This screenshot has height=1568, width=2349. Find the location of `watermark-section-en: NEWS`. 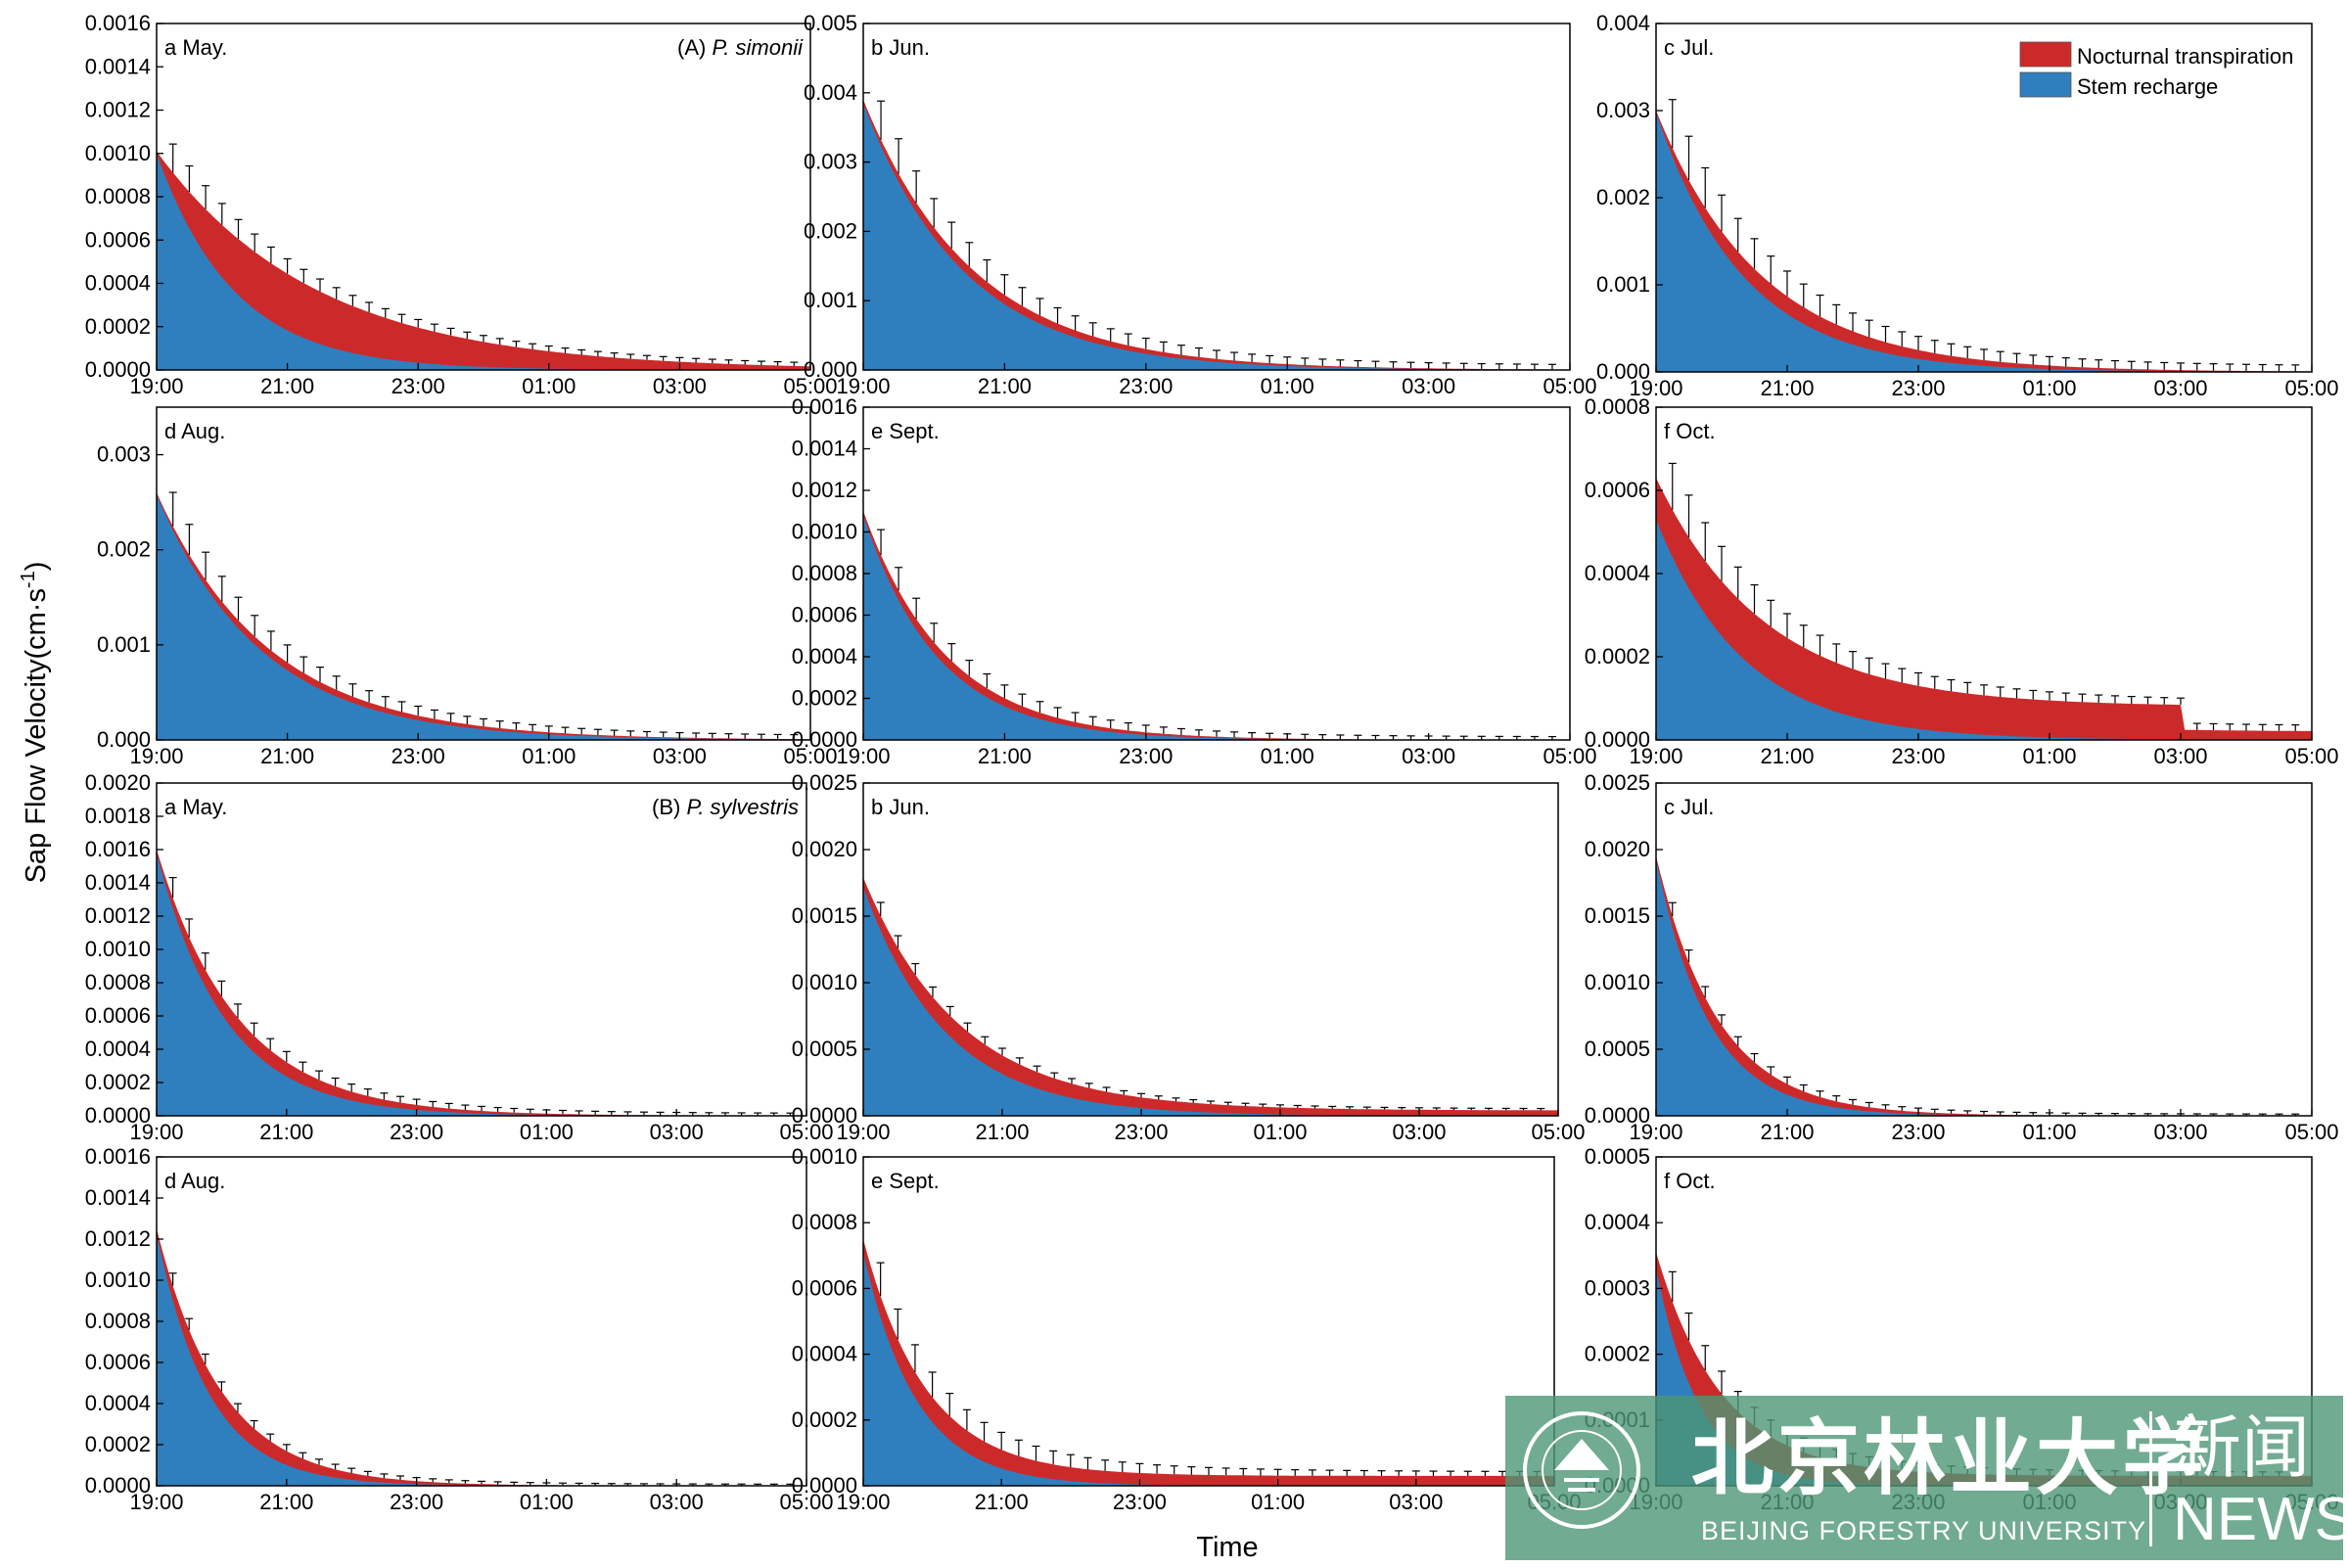

watermark-section-en: NEWS is located at coordinates (2261, 1519).